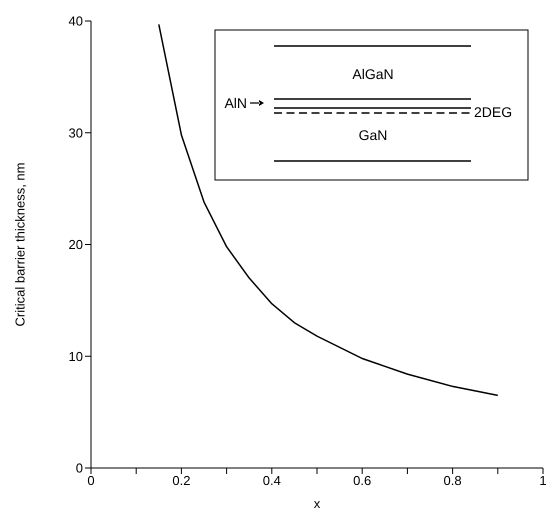  What do you see at coordinates (317, 503) in the screenshot?
I see `x-axis-title: x` at bounding box center [317, 503].